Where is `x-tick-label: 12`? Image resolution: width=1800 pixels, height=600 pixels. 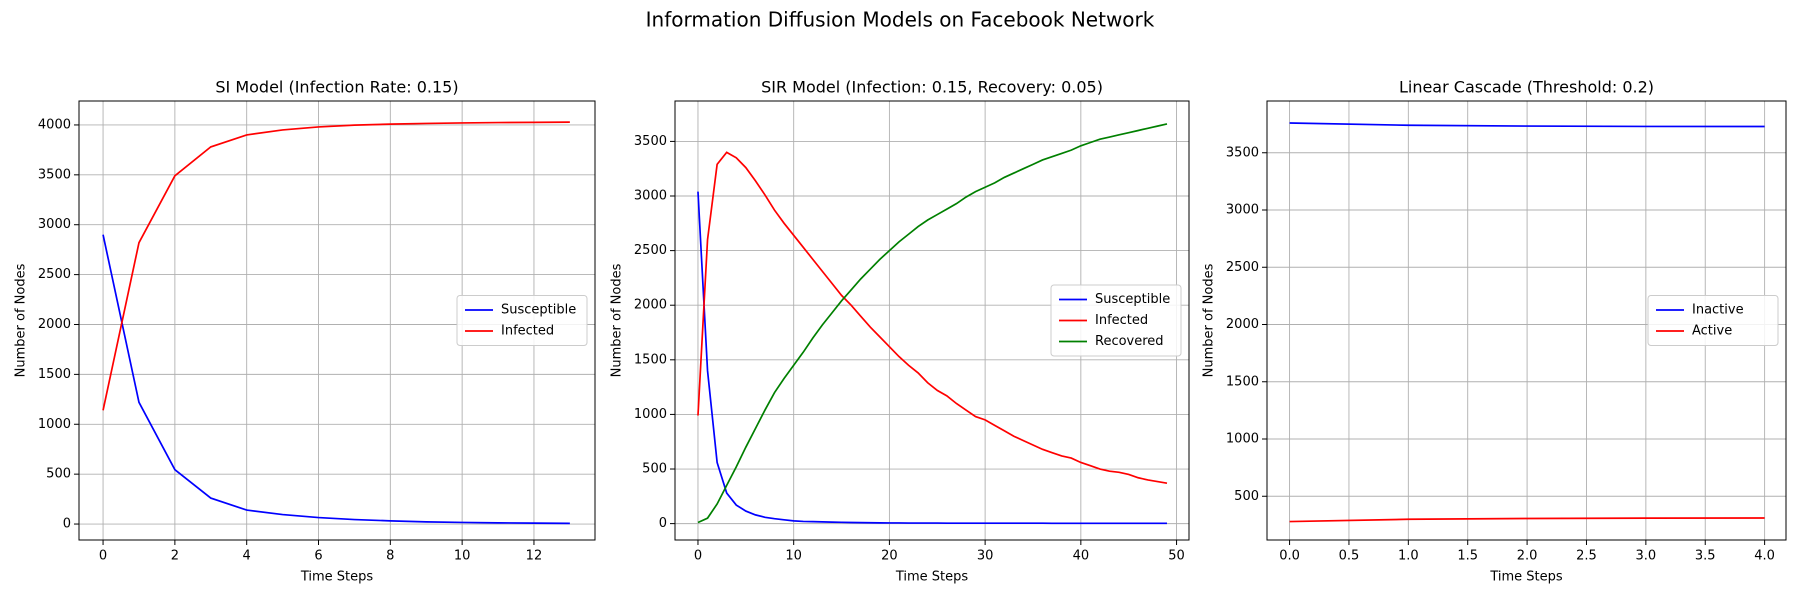
x-tick-label: 12 is located at coordinates (534, 556).